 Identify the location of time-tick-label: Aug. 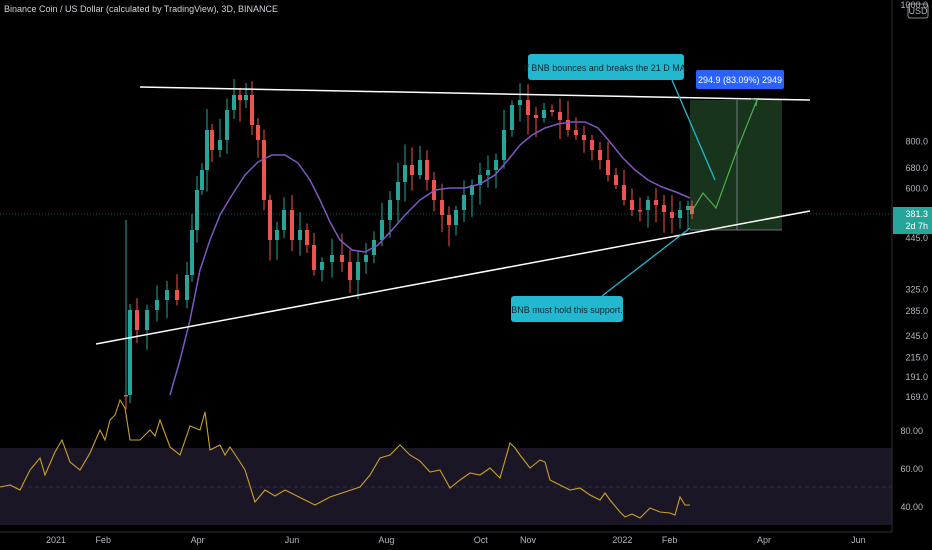
(386, 540).